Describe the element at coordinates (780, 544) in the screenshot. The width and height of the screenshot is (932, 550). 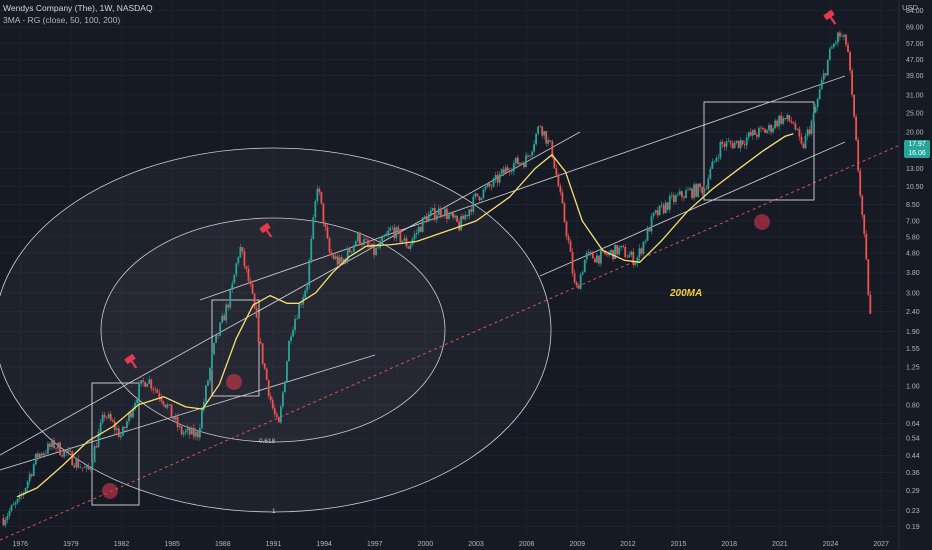
I see `x-tick-label: 2021` at that location.